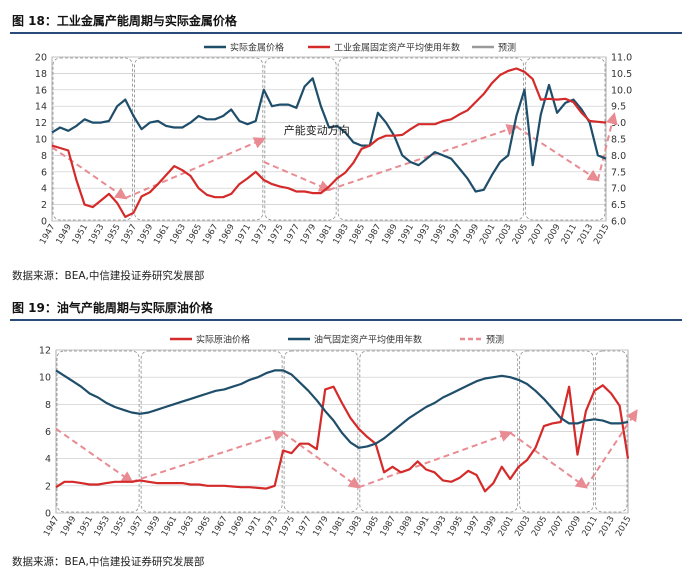 This screenshot has height=578, width=694. I want to click on c1-x-tick: 1995, so click(455, 527).